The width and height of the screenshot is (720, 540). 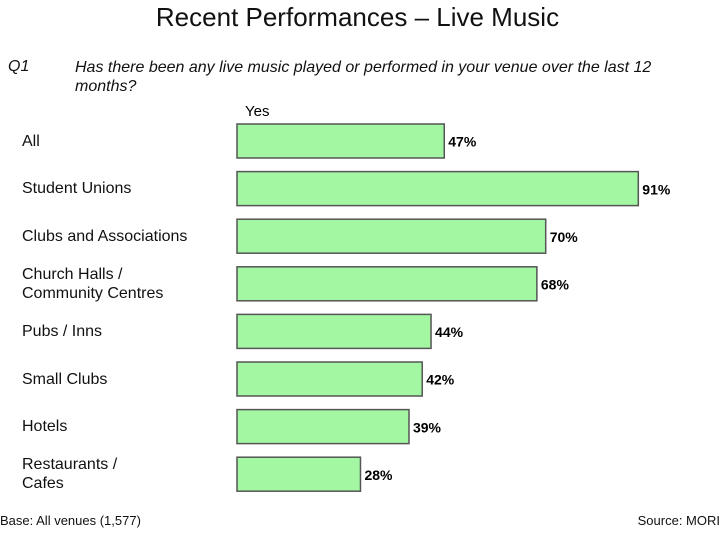 What do you see at coordinates (65, 379) in the screenshot?
I see `category-label: Small Clubs` at bounding box center [65, 379].